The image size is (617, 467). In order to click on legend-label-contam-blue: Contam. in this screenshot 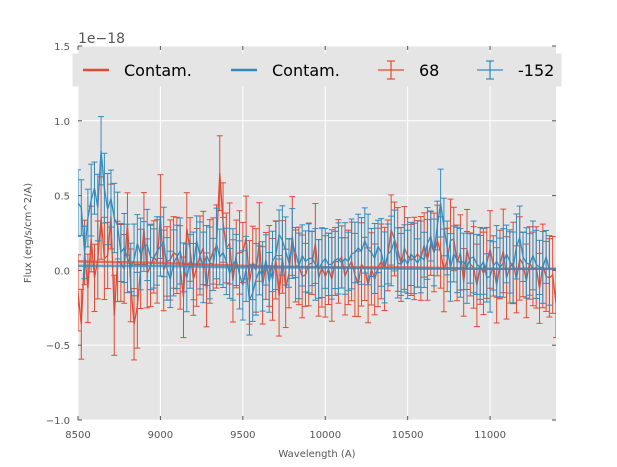, I will do `click(306, 70)`.